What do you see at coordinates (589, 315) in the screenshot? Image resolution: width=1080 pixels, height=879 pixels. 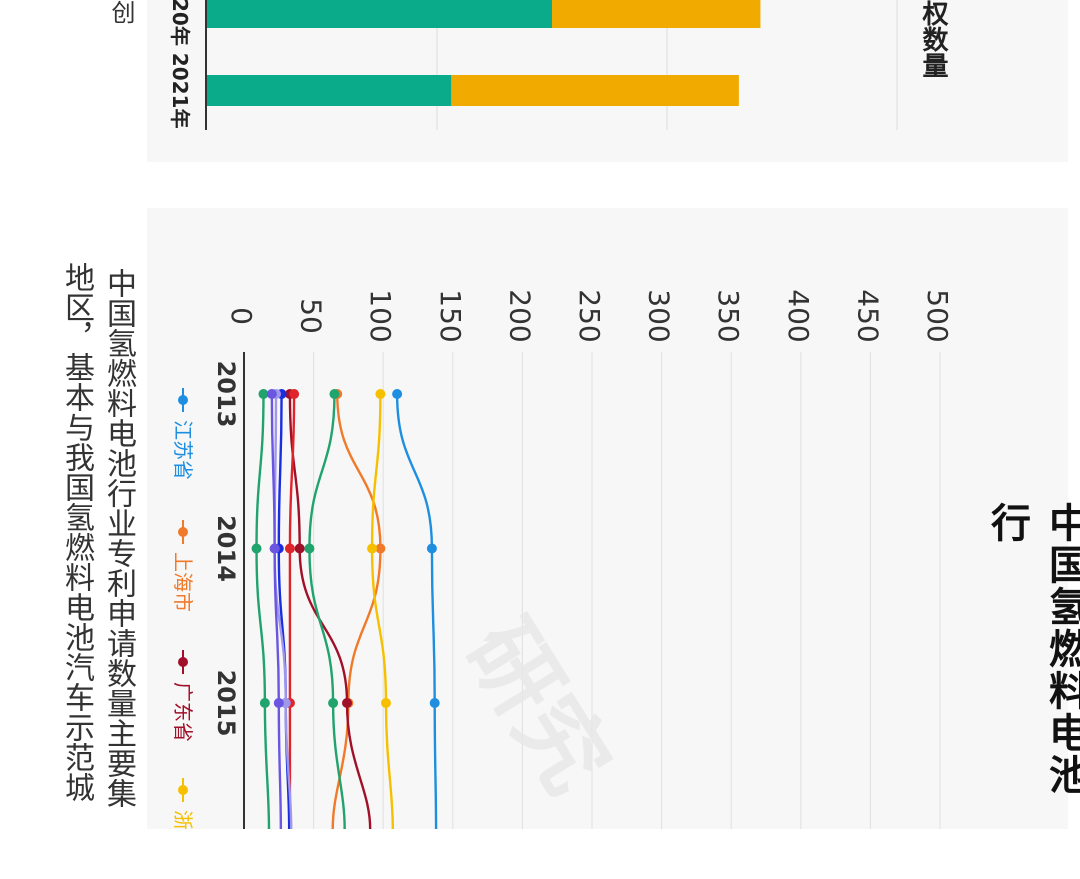 I see `y-tick-label: 250` at bounding box center [589, 315].